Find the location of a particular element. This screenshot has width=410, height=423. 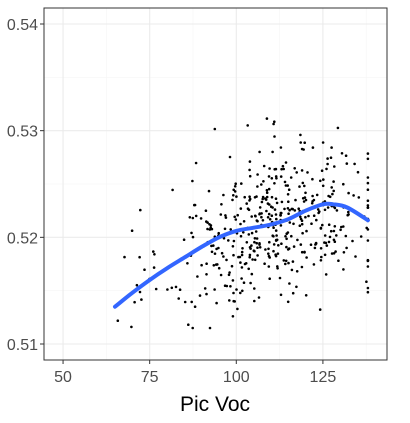

y-tick-label: 0.51 is located at coordinates (22, 345).